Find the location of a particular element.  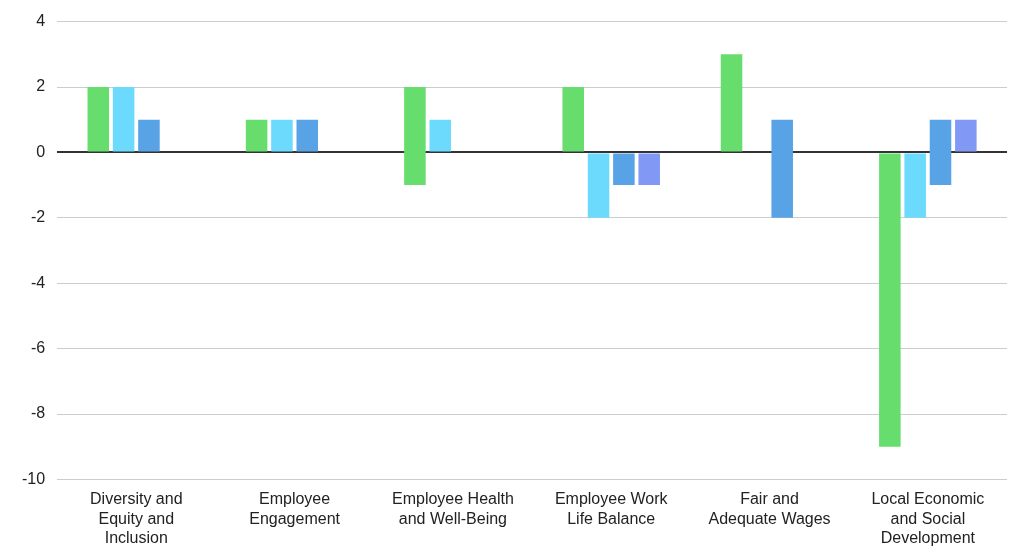

x-tick-label: Employee Engagement is located at coordinates (295, 508).